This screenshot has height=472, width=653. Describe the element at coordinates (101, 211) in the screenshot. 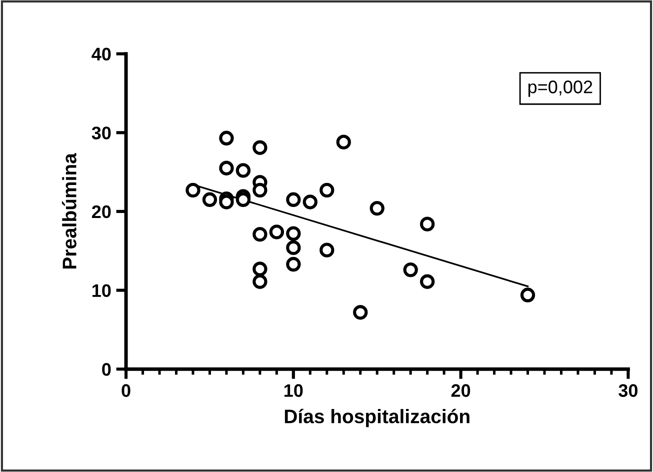

I see `y-tick-label: 20` at that location.